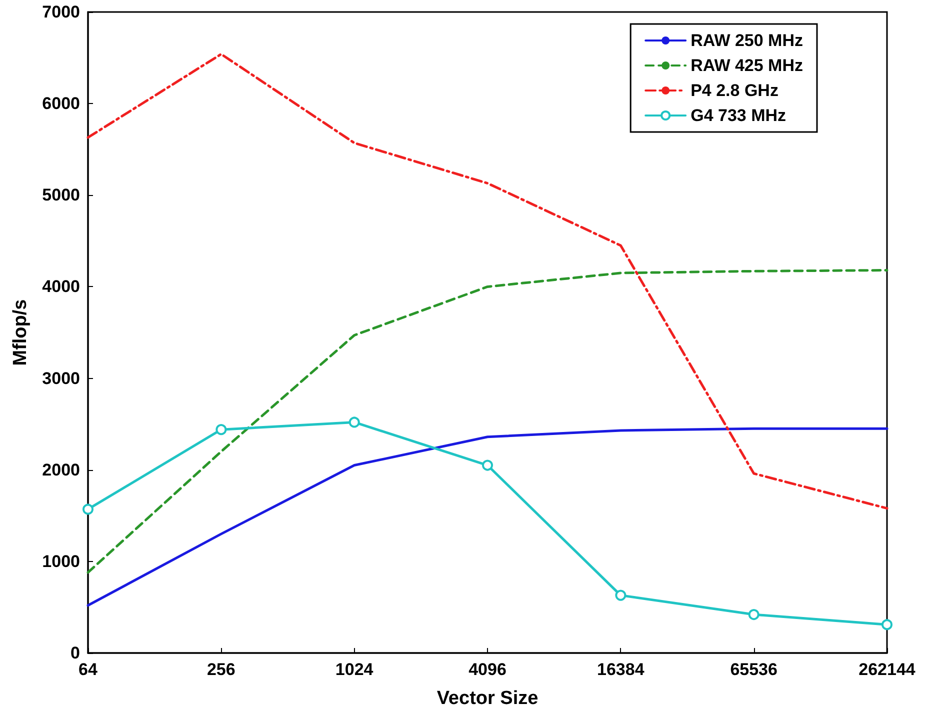  What do you see at coordinates (747, 65) in the screenshot?
I see `legend-label: RAW 425 MHz` at bounding box center [747, 65].